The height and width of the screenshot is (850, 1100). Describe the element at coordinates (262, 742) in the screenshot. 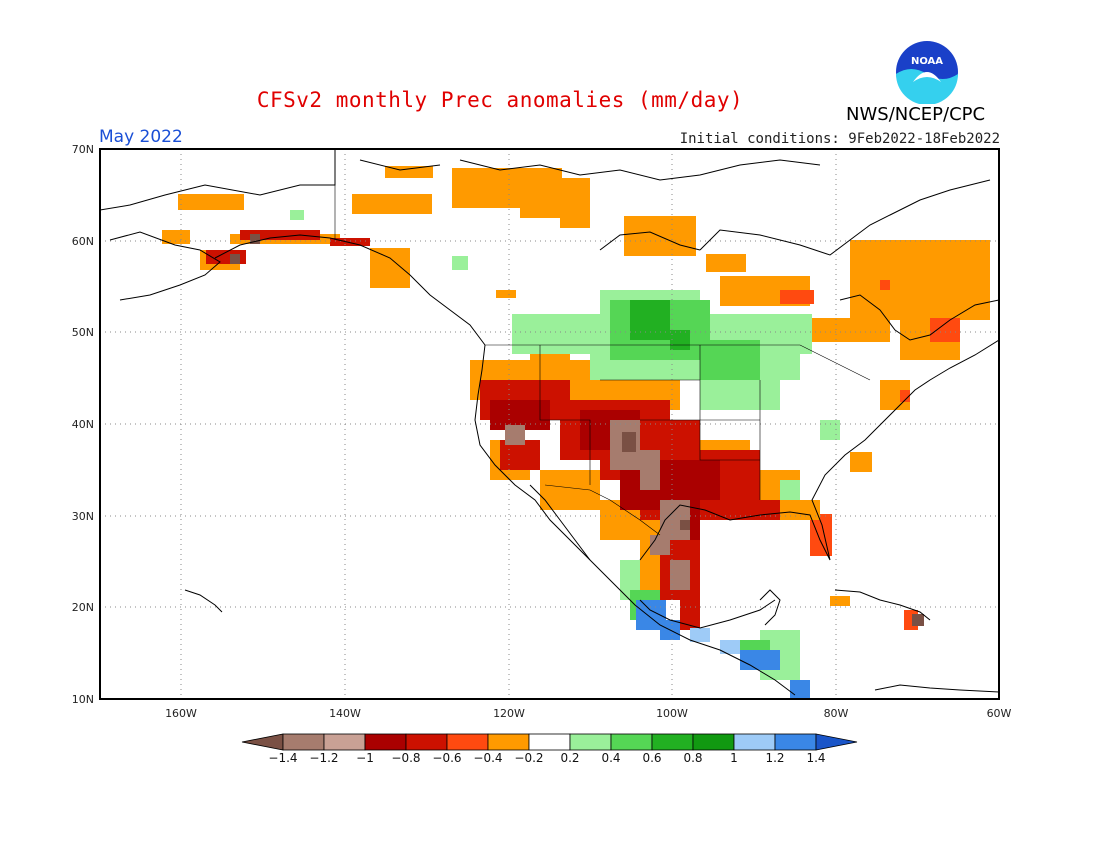

I see `colorbar-arrow-left` at that location.